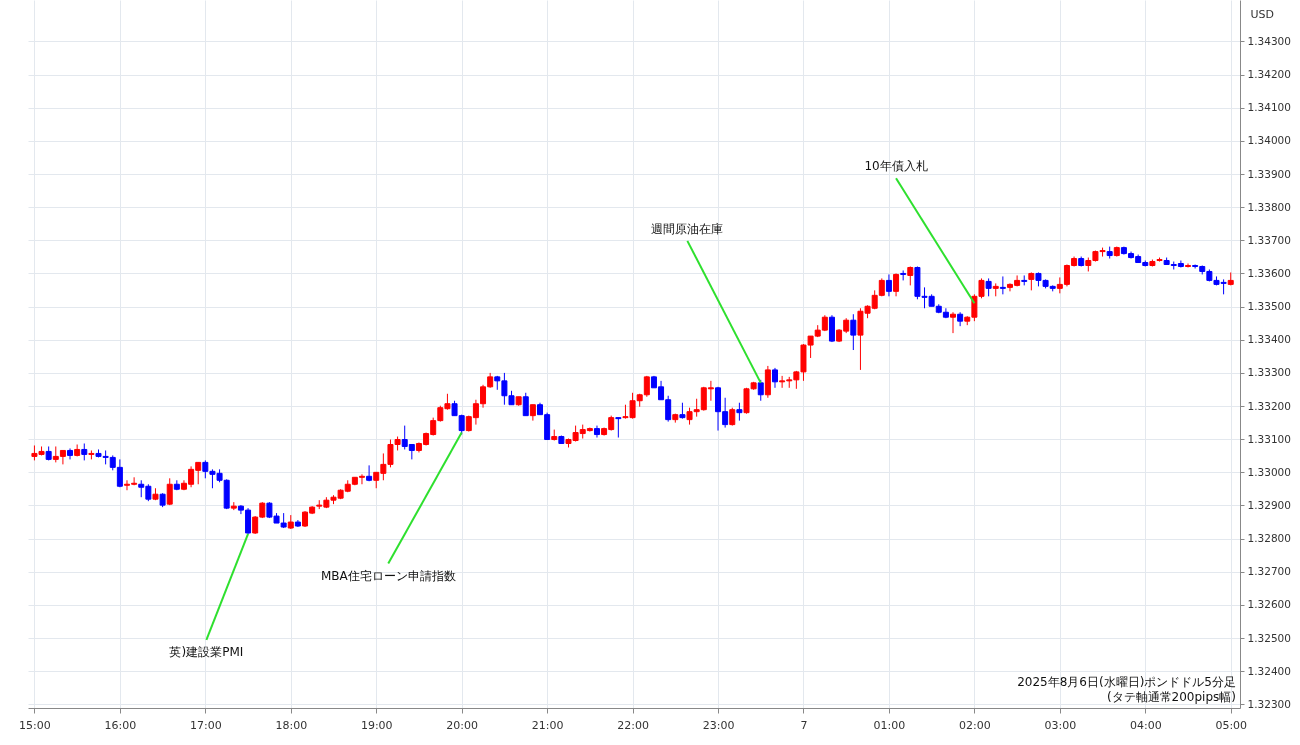  What do you see at coordinates (718, 725) in the screenshot?
I see `x-tick-label: 23:00` at bounding box center [718, 725].